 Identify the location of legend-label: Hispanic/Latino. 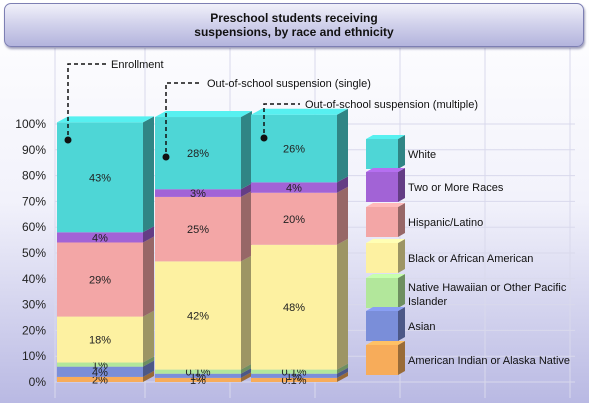
(445, 223).